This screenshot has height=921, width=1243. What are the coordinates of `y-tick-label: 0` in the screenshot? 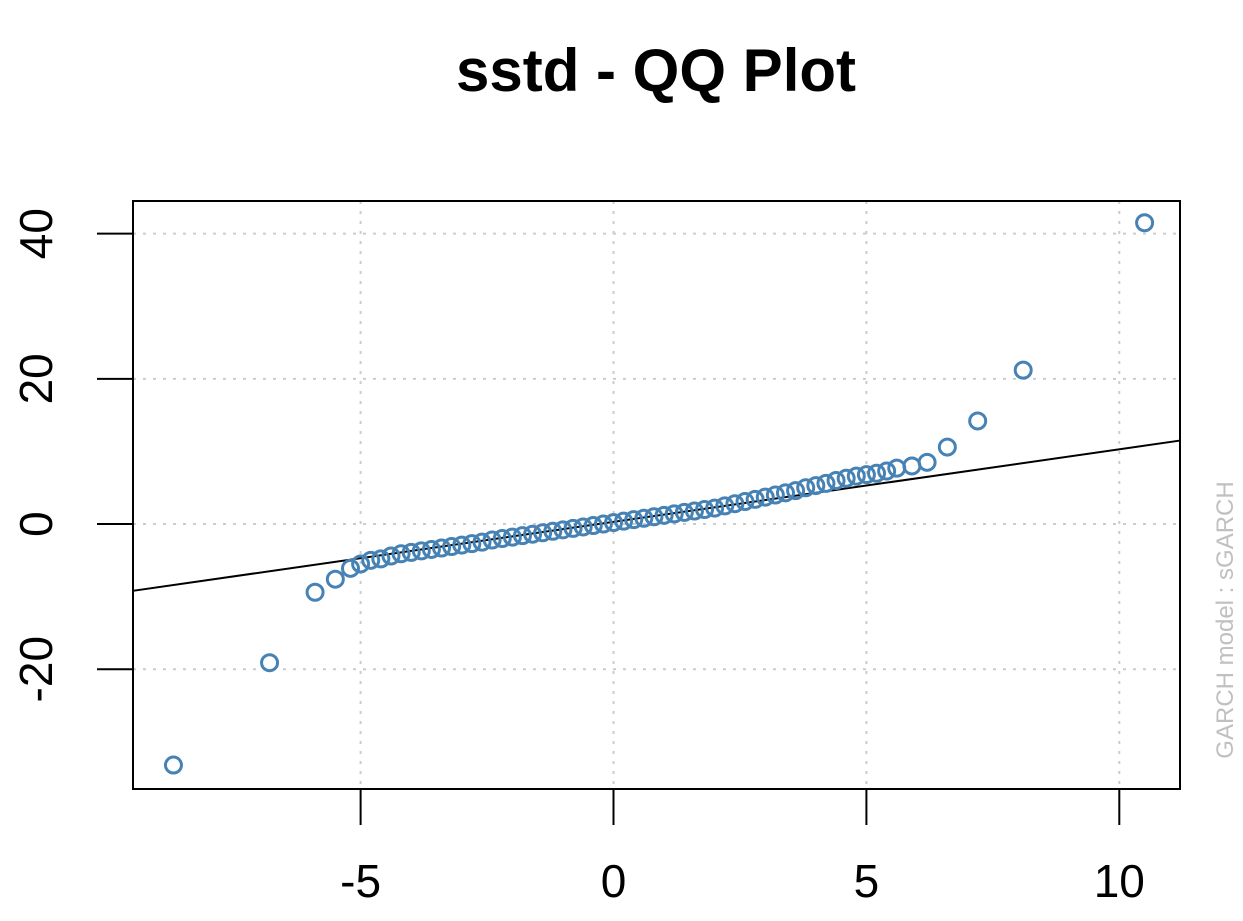 It's located at (36, 524).